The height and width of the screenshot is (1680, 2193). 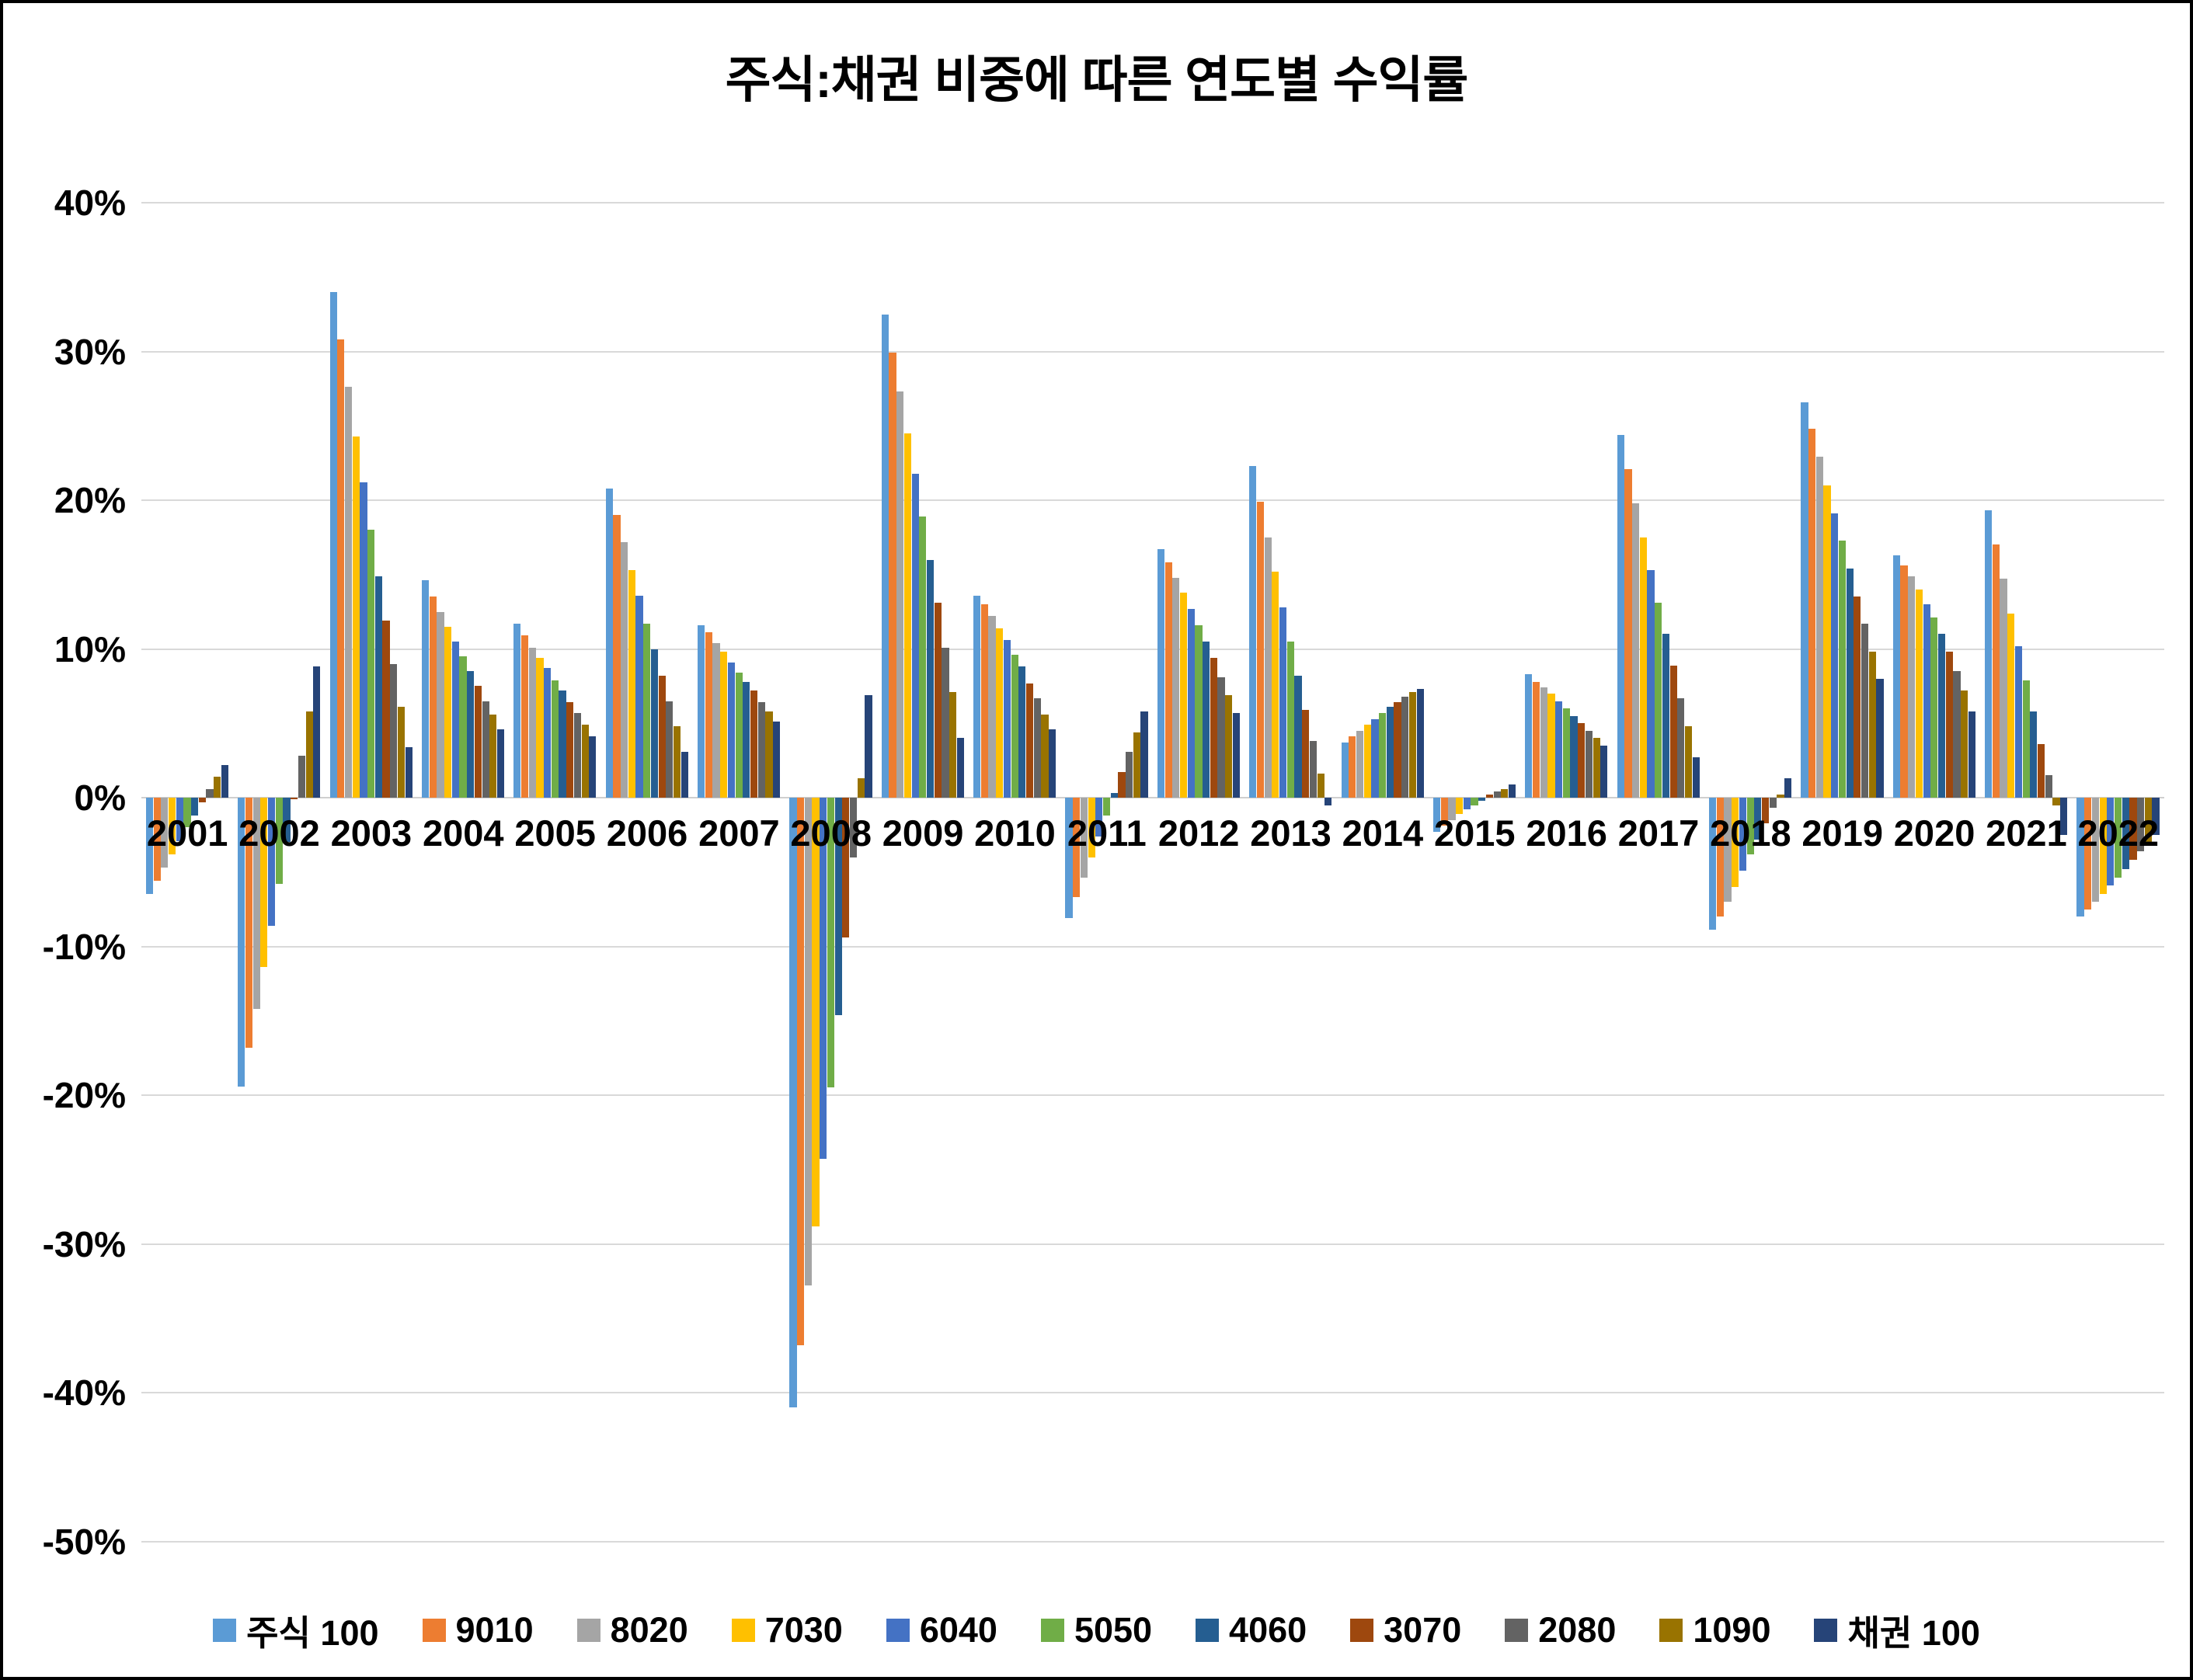 I want to click on bar-2008-주식100, so click(x=793, y=1103).